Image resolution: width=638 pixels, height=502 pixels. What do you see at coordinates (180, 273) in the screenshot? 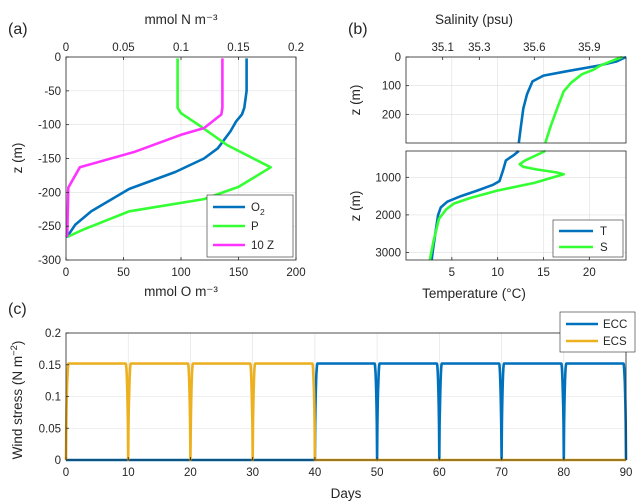
I see `a-bottom-tick-label: 100` at bounding box center [180, 273].